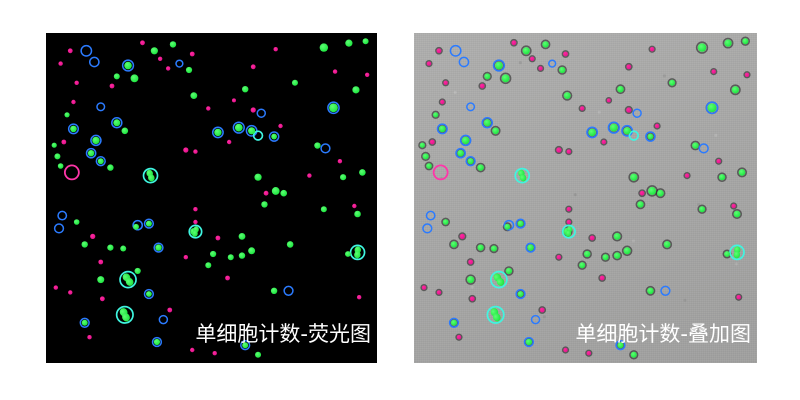 The height and width of the screenshot is (400, 800). I want to click on cell-doublet, so click(569, 231).